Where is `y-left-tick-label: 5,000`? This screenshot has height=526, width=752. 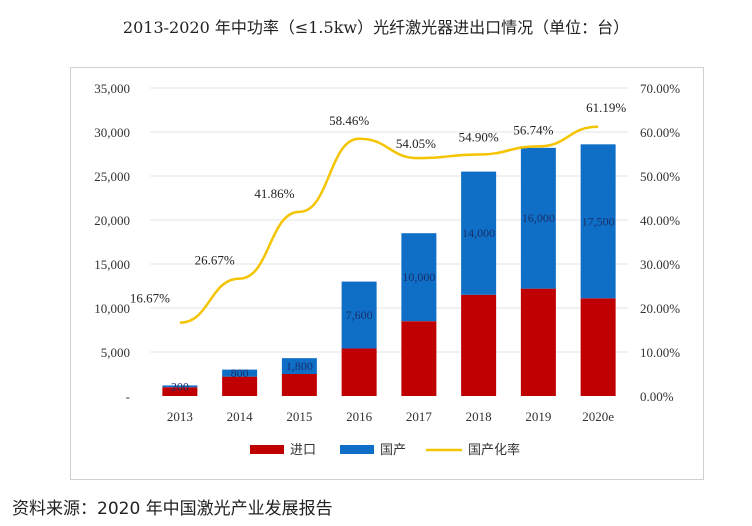
y-left-tick-label: 5,000 is located at coordinates (115, 352).